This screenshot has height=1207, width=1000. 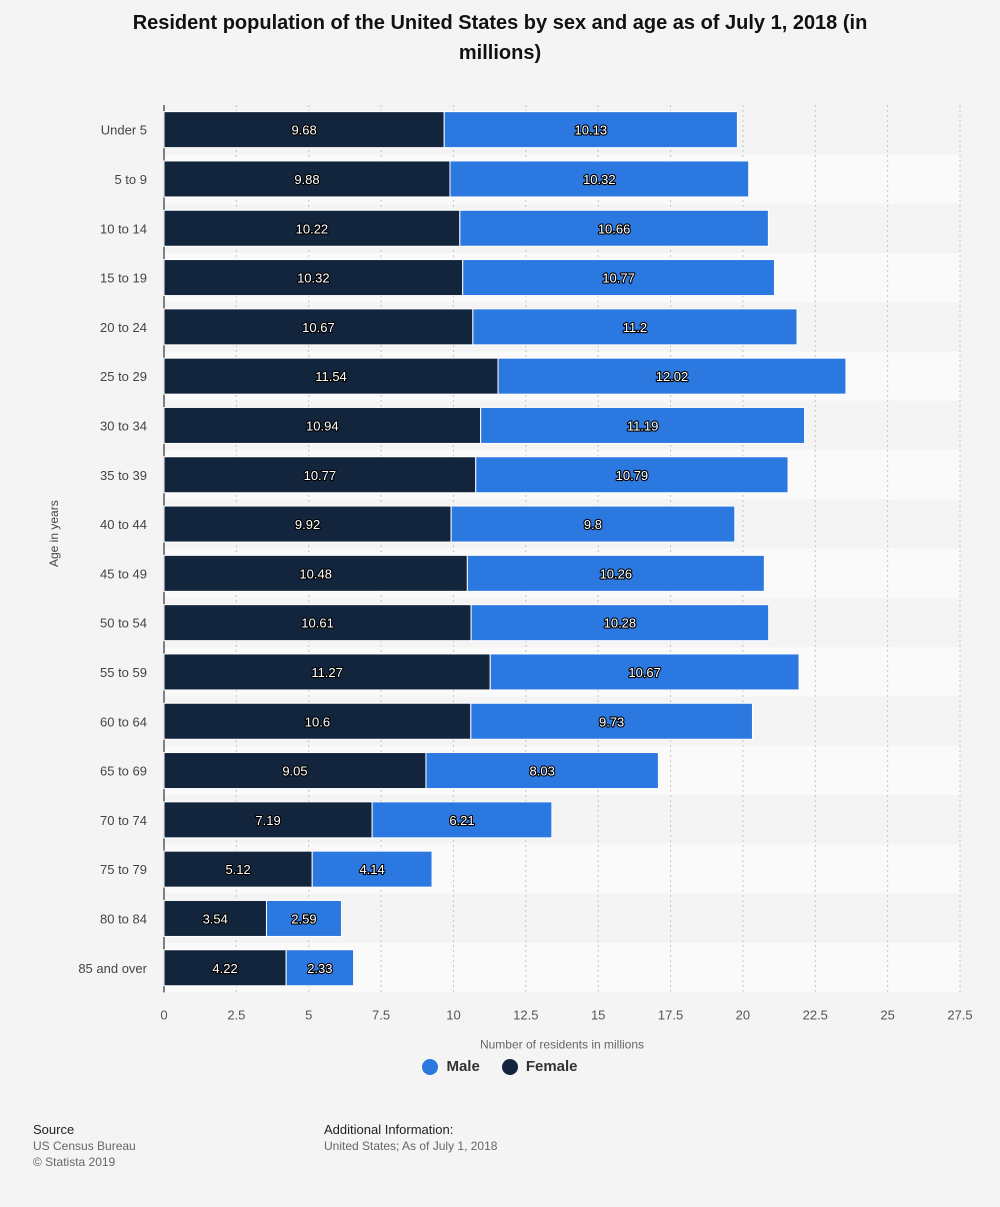 What do you see at coordinates (123, 918) in the screenshot?
I see `y-tick-label: 80 to 84` at bounding box center [123, 918].